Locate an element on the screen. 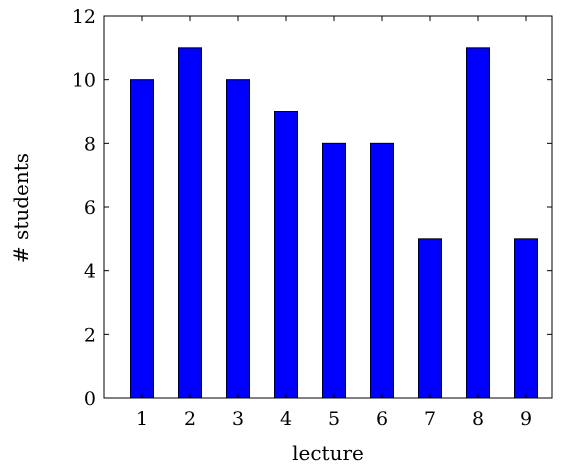  x-tick-label: 8 is located at coordinates (478, 419).